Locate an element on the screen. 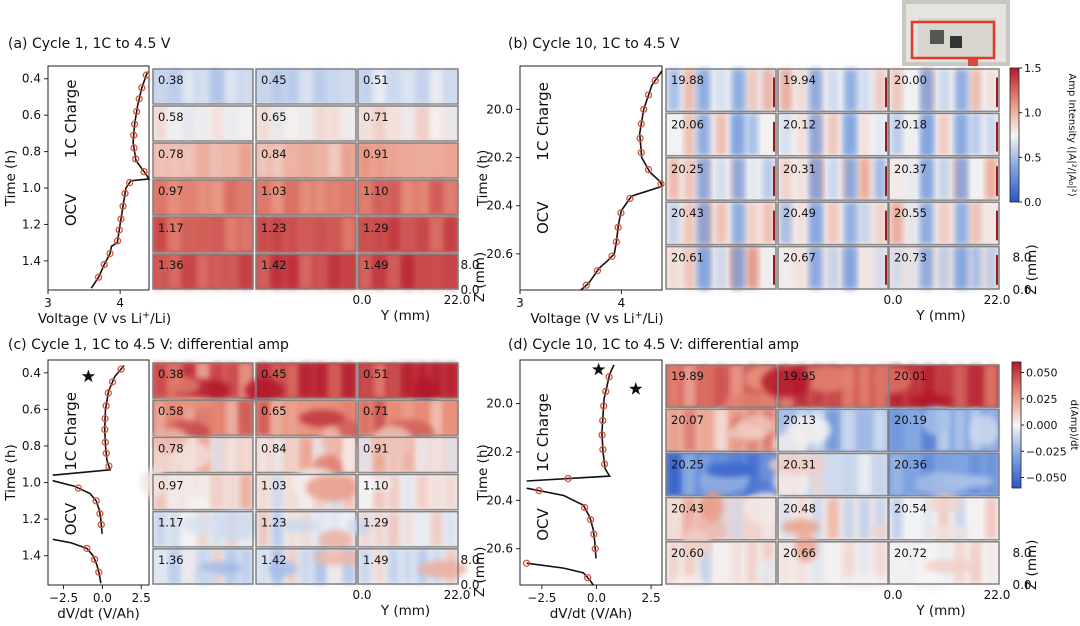  time-tick-label: 20.6 is located at coordinates (499, 254).